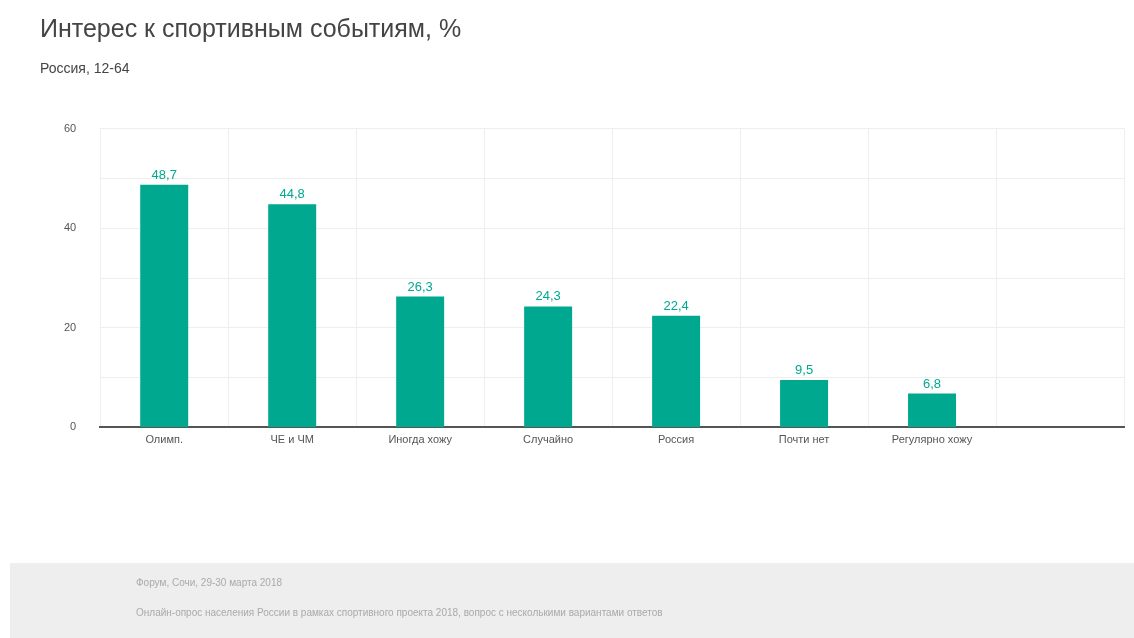 This screenshot has height=638, width=1134. What do you see at coordinates (73, 426) in the screenshot?
I see `y-tick-label: 0` at bounding box center [73, 426].